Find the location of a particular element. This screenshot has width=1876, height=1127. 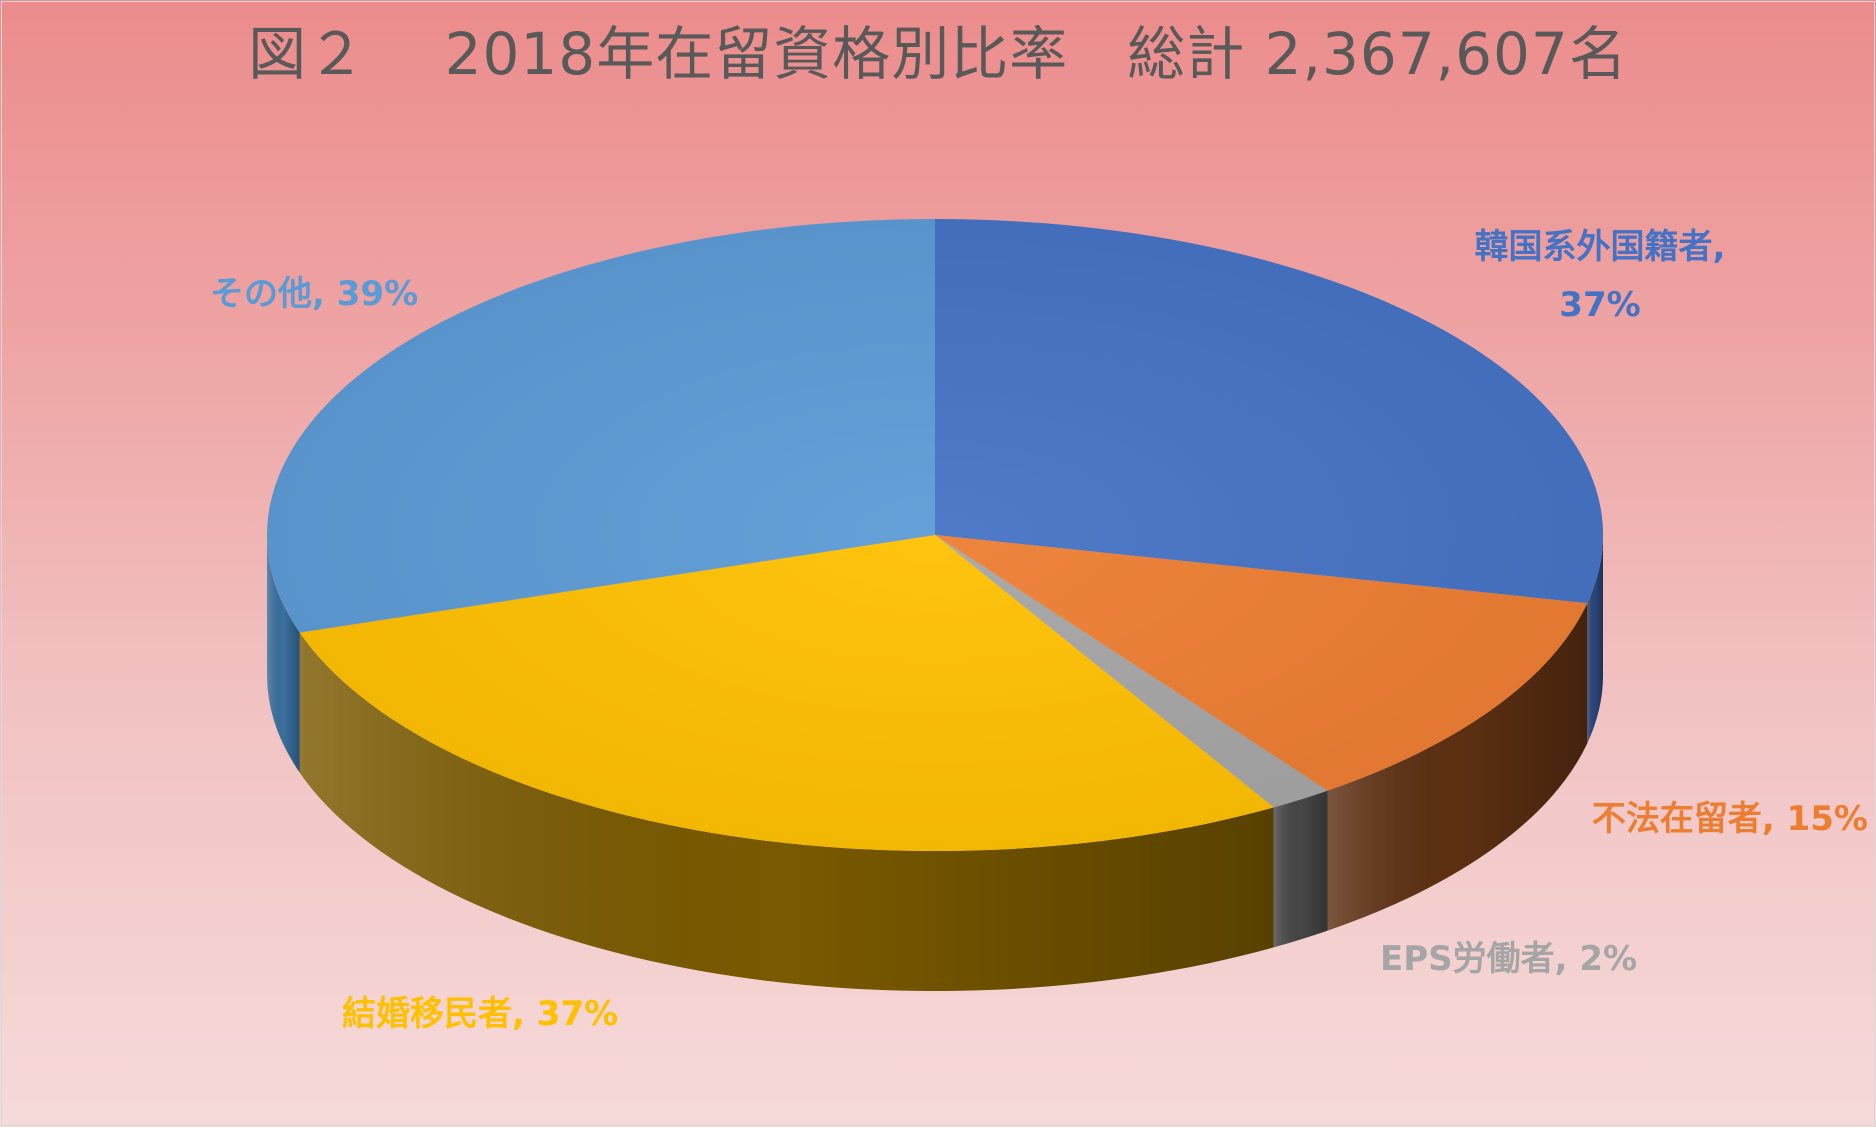

data-label-korean-name: 韓国系外国籍者, is located at coordinates (1600, 247).